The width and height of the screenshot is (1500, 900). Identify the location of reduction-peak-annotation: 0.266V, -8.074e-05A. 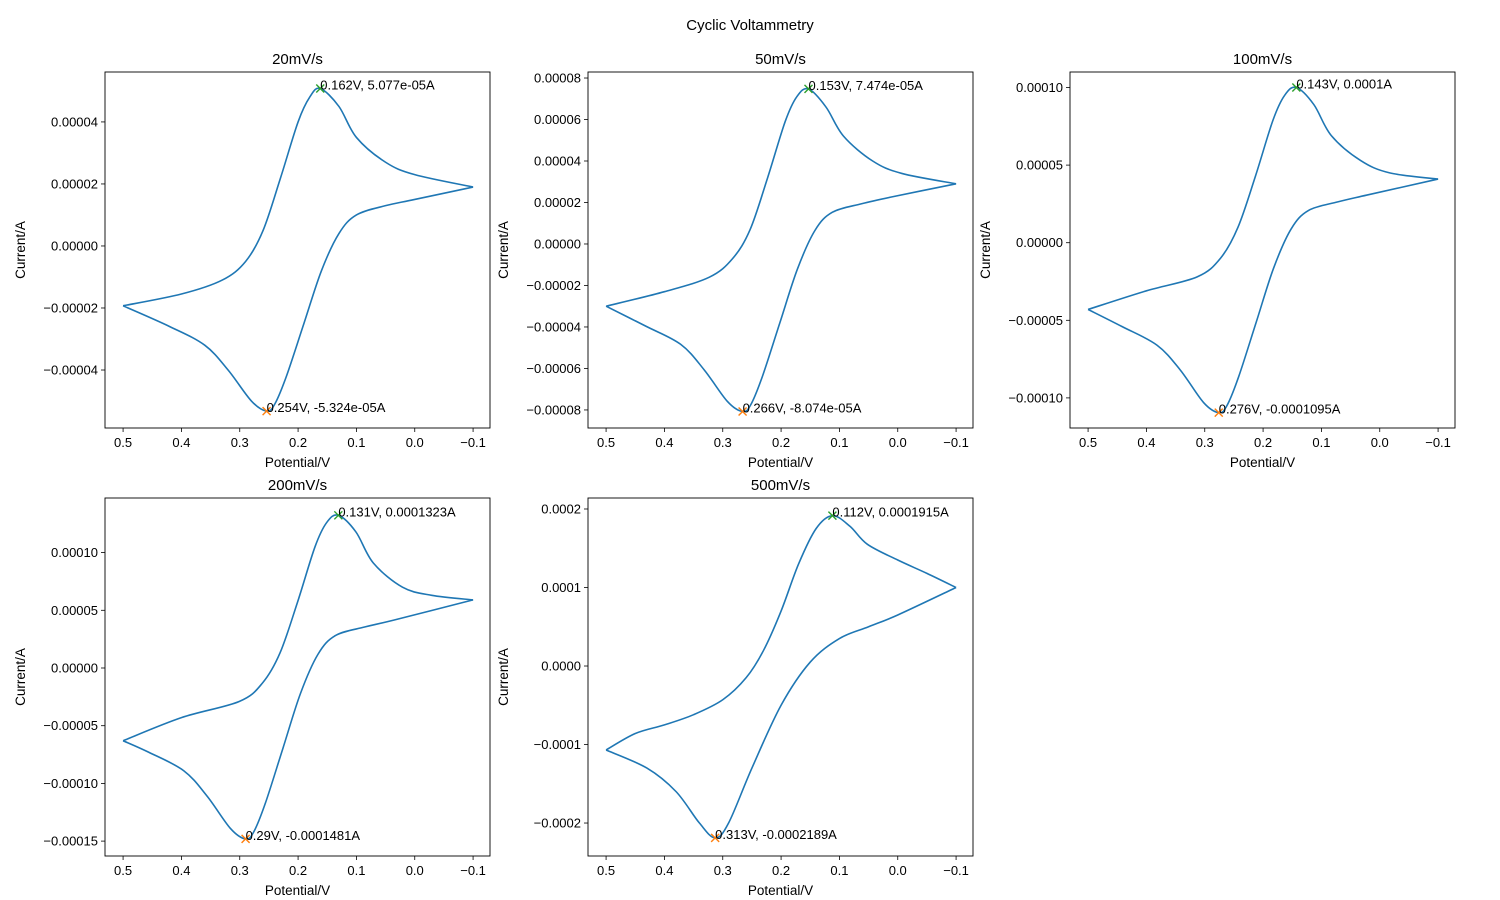
(802, 407).